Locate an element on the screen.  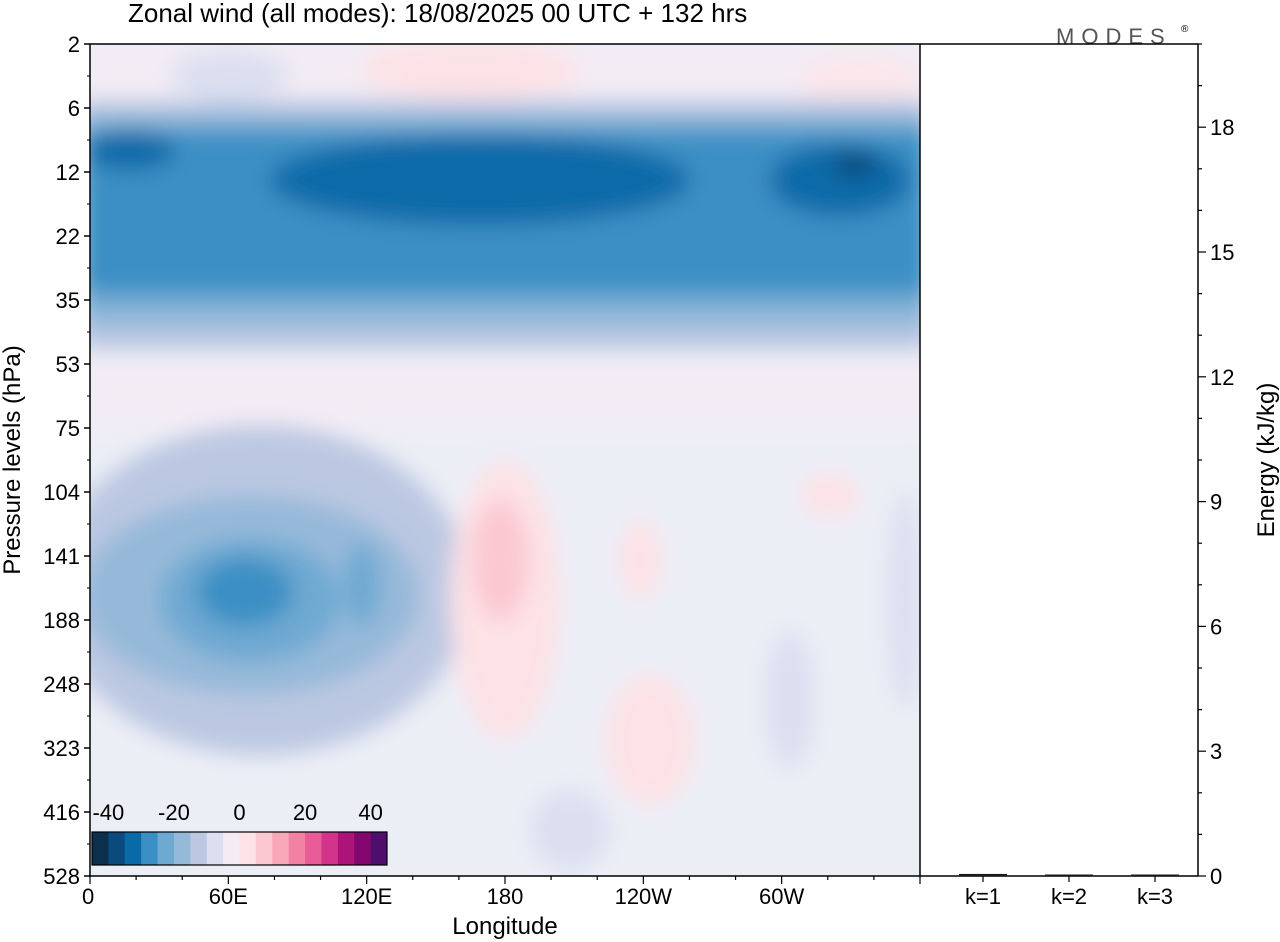
x-axis-label: Longitude is located at coordinates (504, 926).